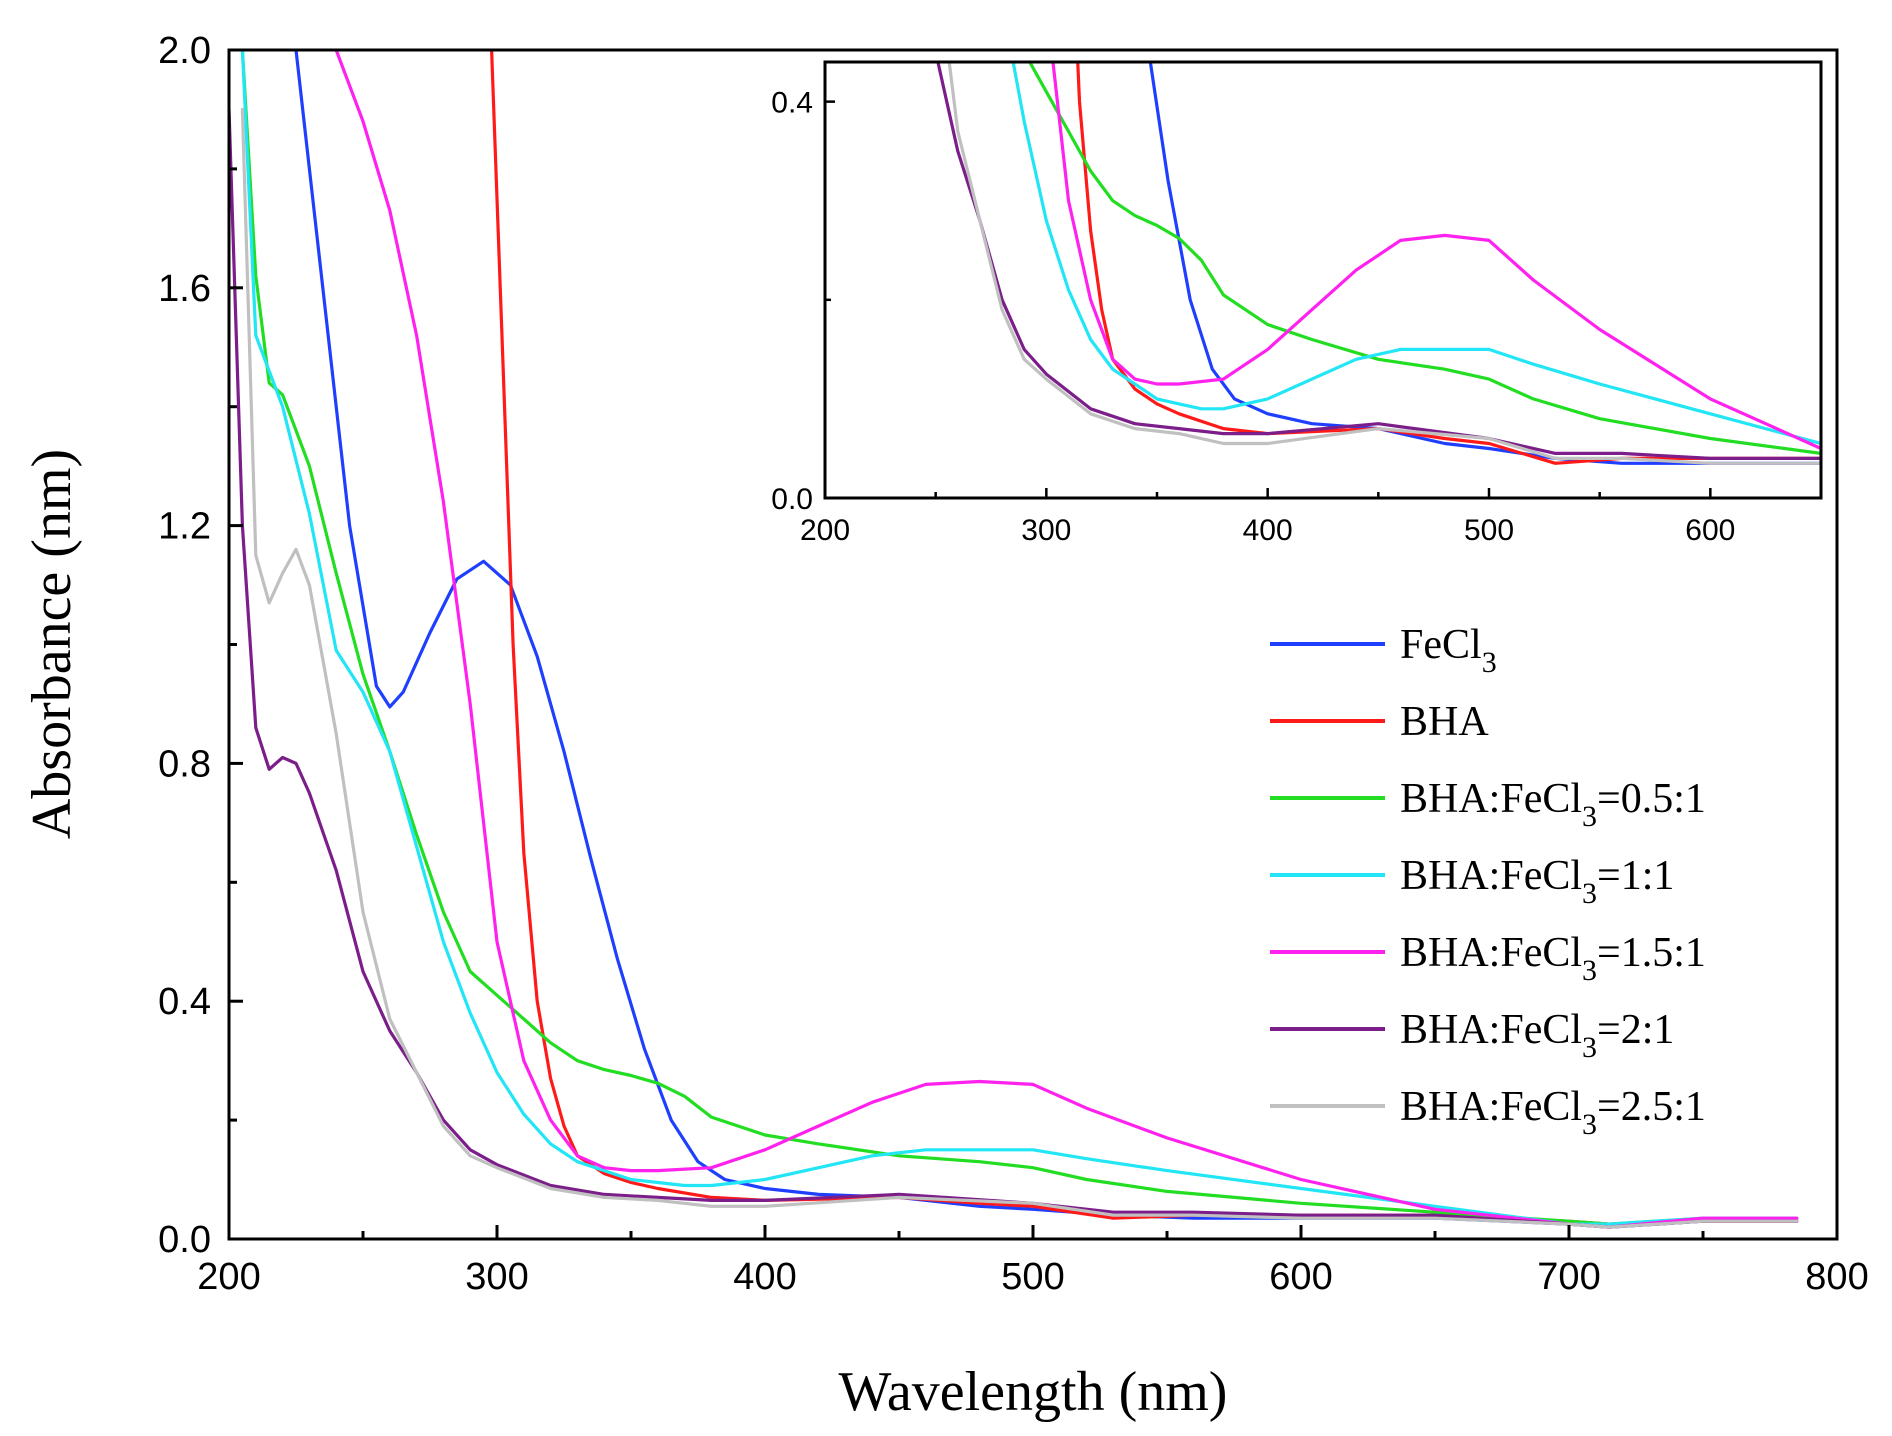 This screenshot has width=1892, height=1436. What do you see at coordinates (792, 499) in the screenshot?
I see `inset-y-tick-label: 0.0` at bounding box center [792, 499].